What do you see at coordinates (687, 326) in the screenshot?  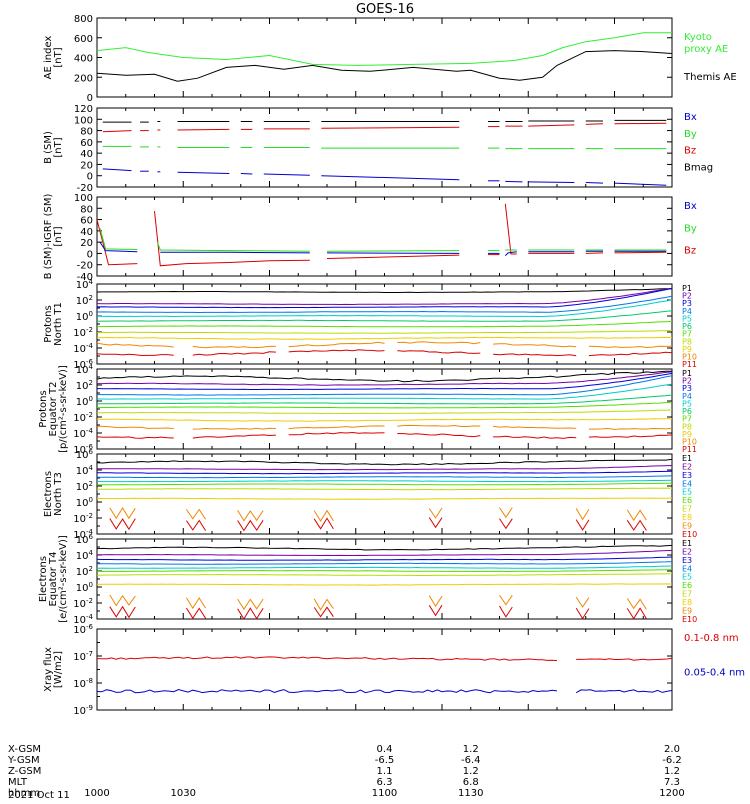 I see `legend-p6: P6` at bounding box center [687, 326].